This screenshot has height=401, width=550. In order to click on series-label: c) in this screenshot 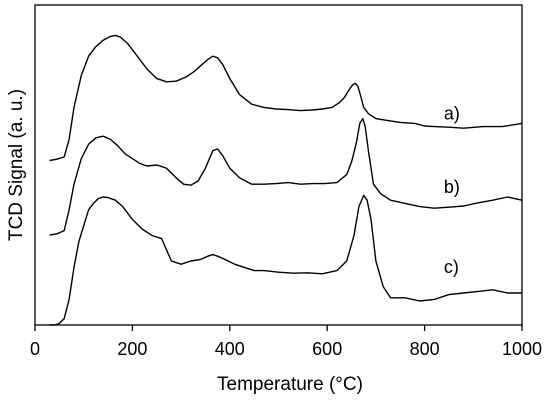, I will do `click(451, 267)`.